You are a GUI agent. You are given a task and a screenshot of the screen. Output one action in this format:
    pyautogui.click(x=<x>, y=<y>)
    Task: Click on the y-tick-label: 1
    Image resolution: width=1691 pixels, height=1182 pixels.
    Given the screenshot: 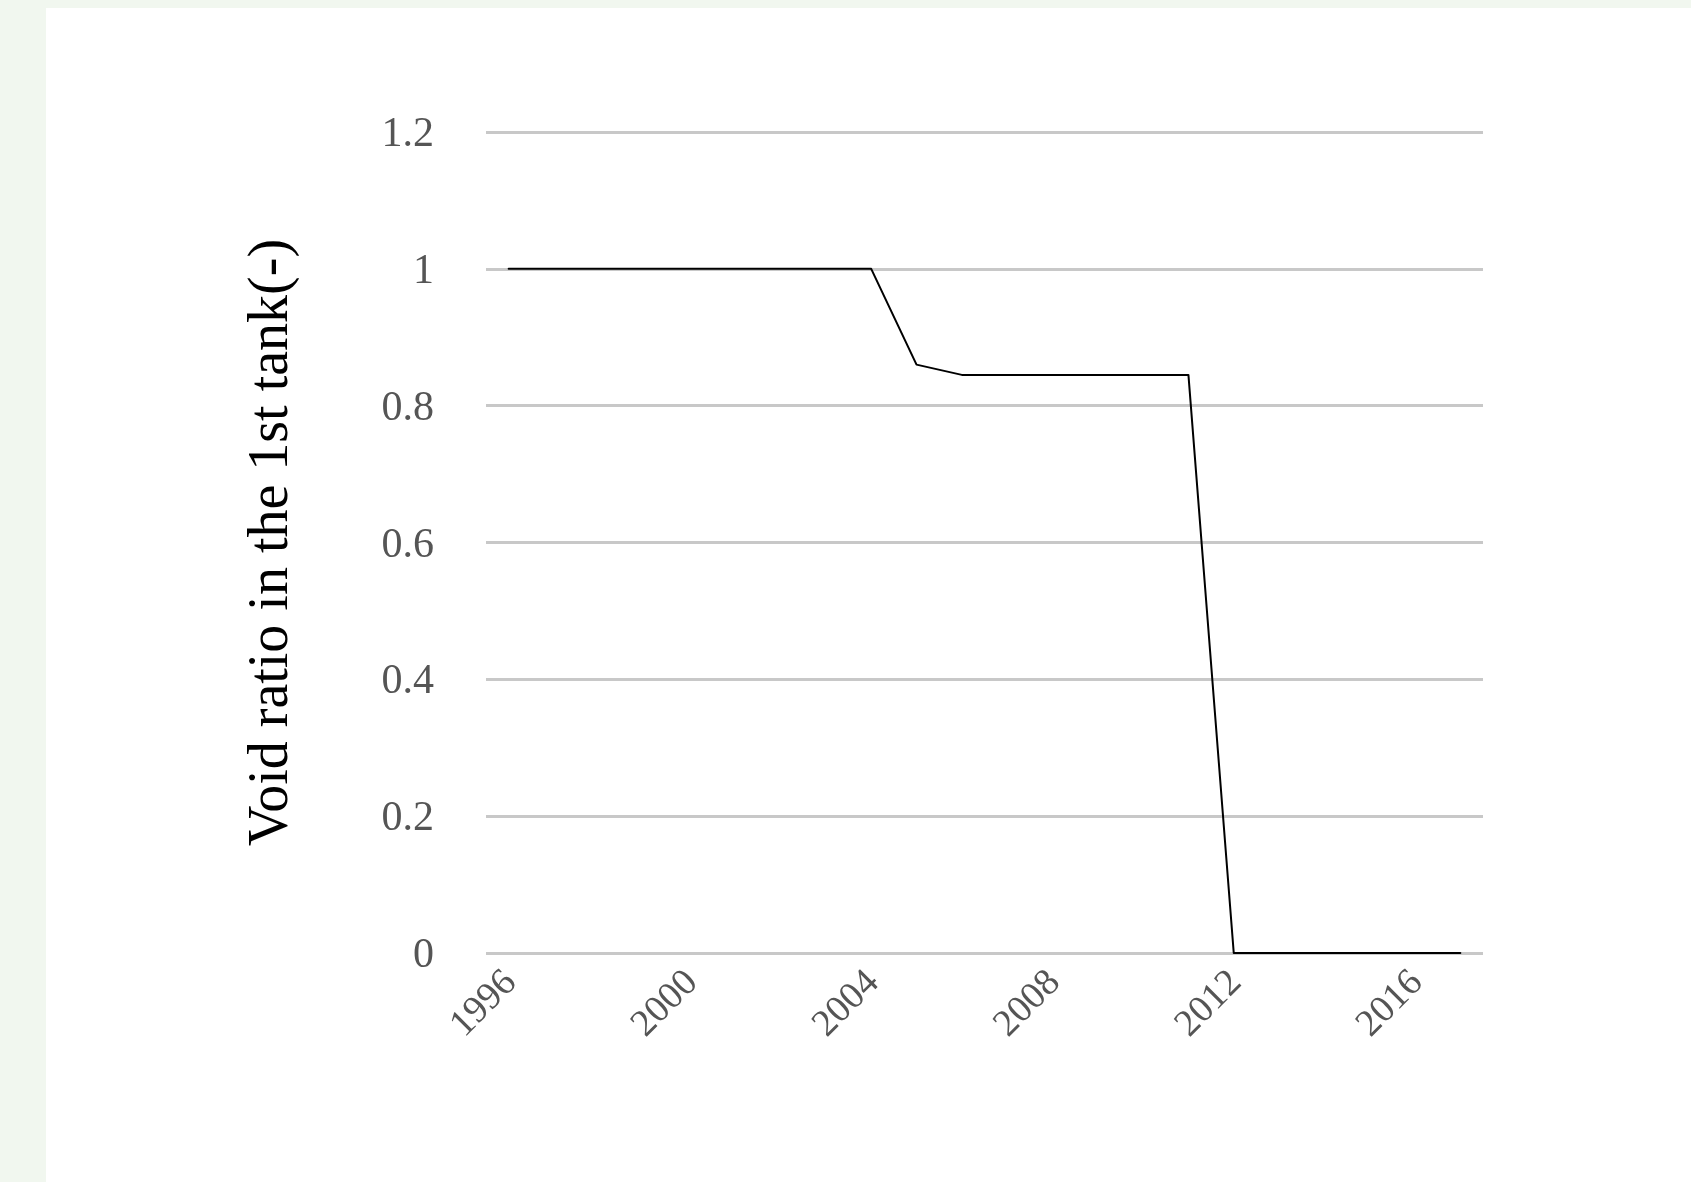 What is the action you would take?
    pyautogui.click(x=423, y=268)
    